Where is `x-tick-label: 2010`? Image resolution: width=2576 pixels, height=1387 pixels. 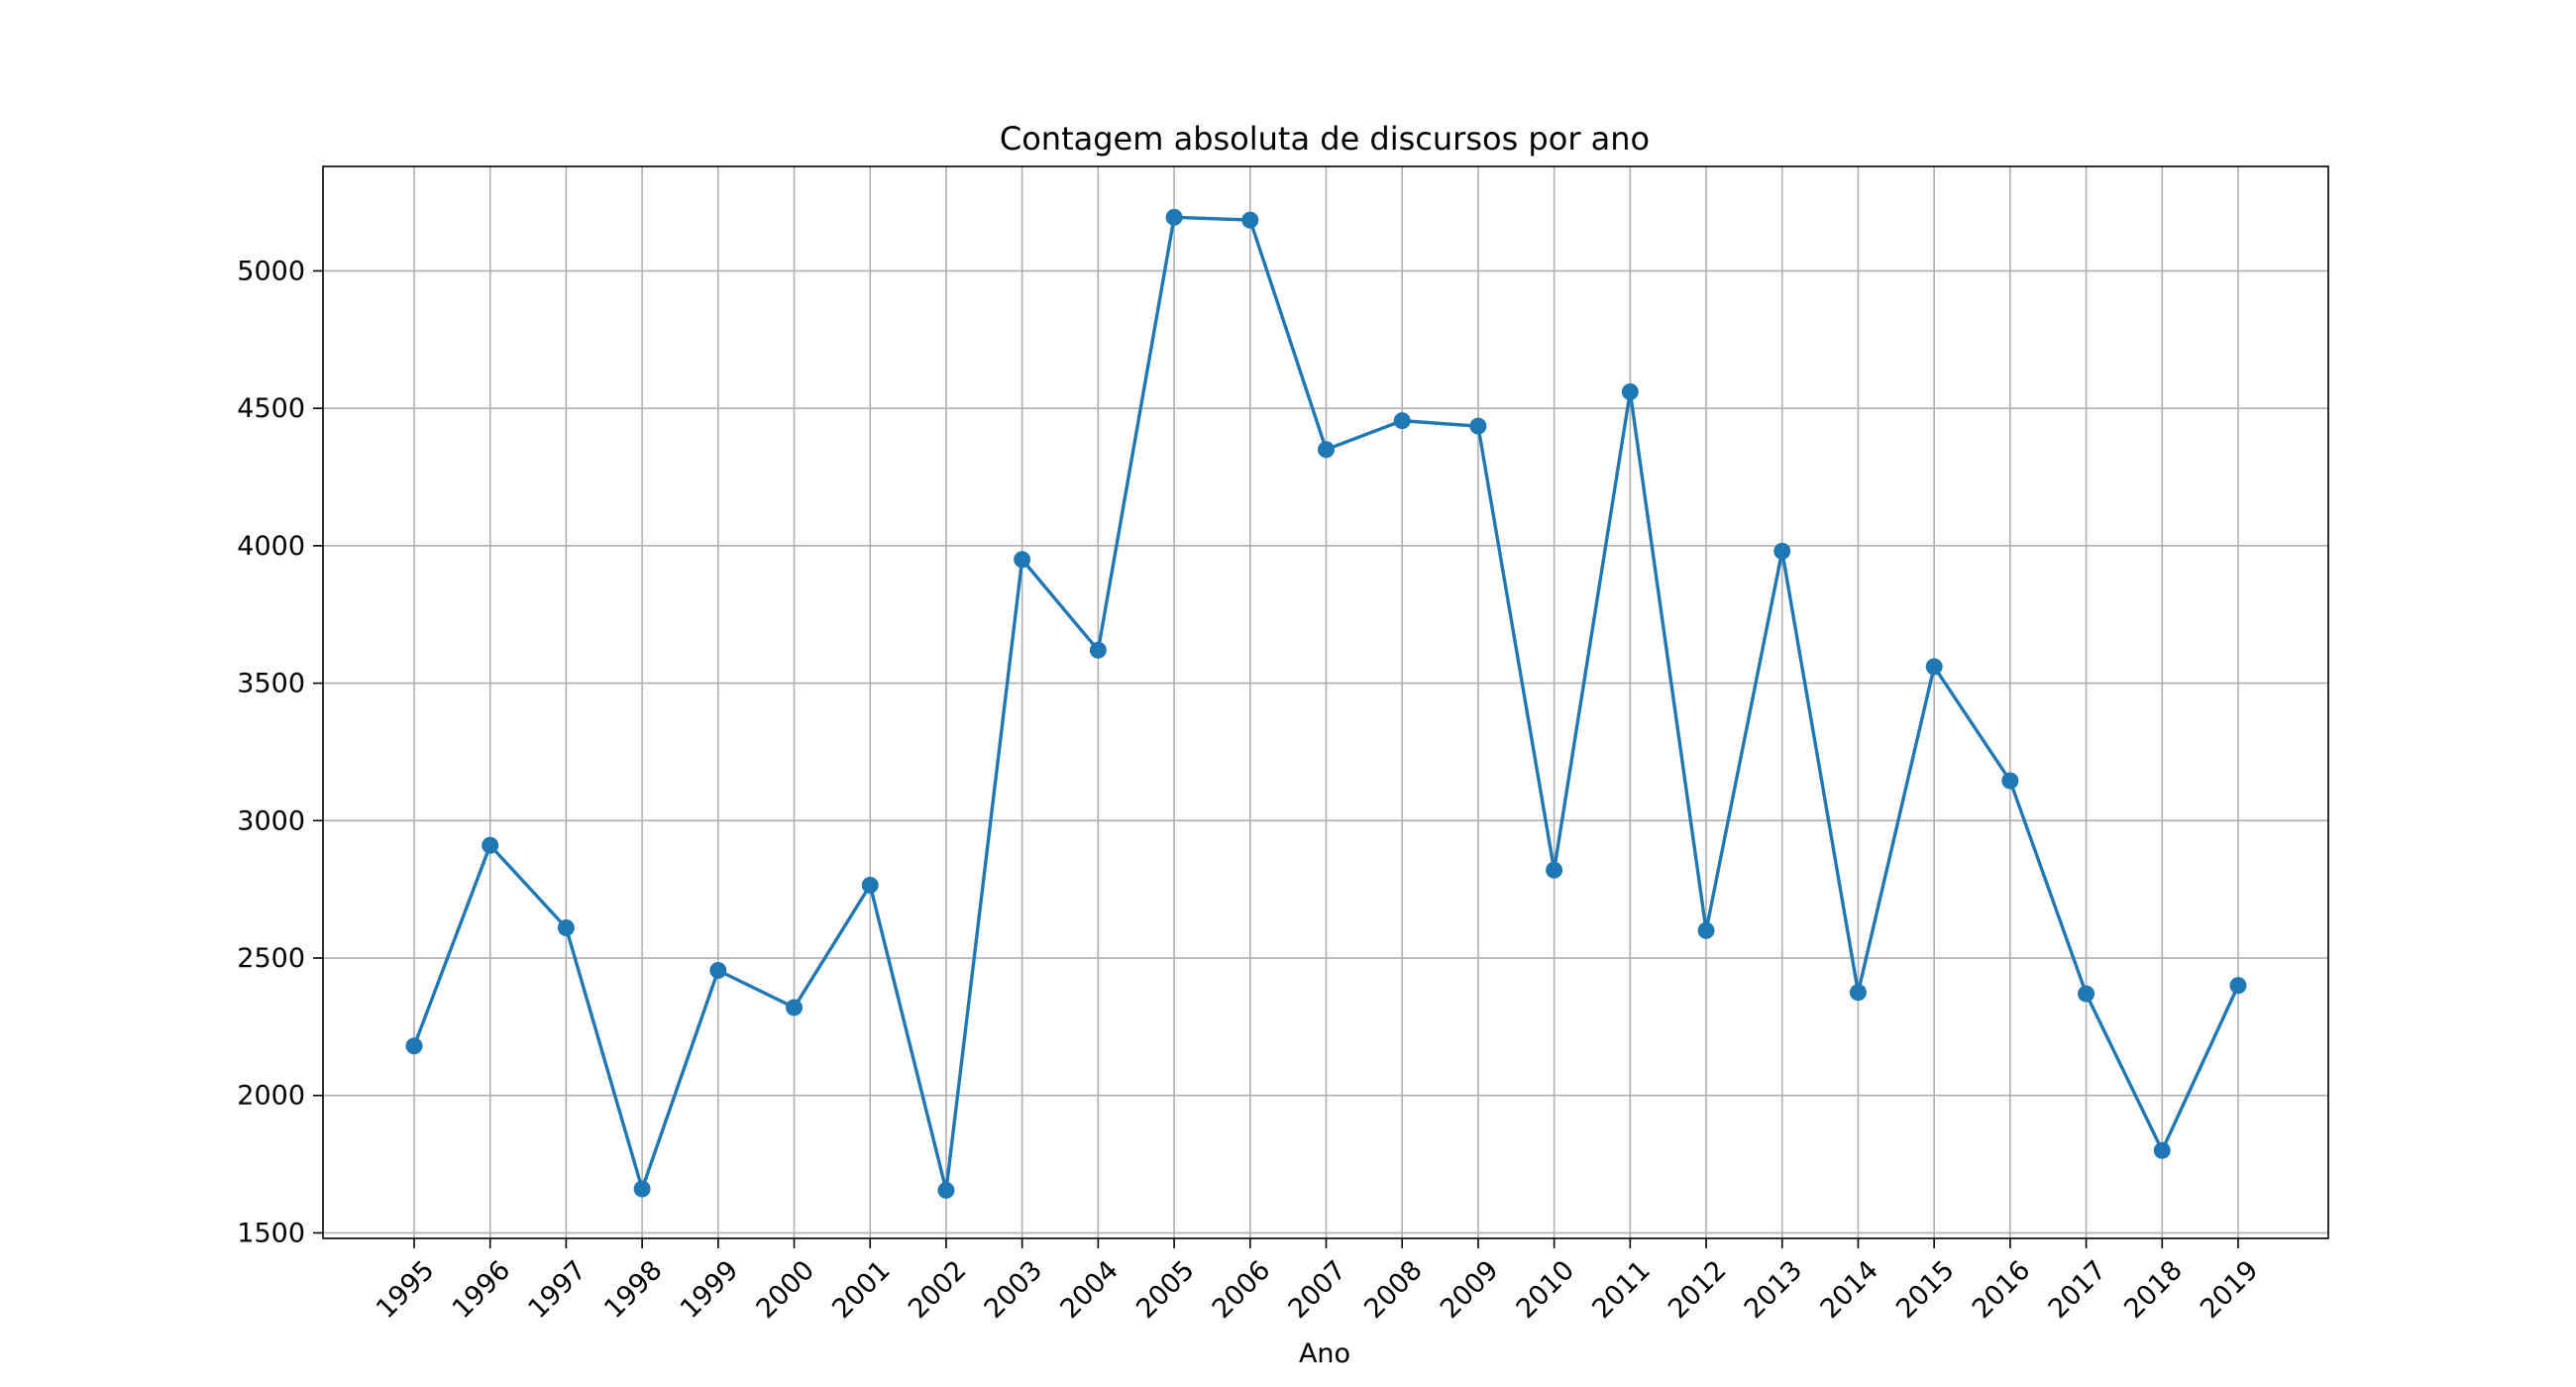
x-tick-label: 2010 is located at coordinates (1546, 1290).